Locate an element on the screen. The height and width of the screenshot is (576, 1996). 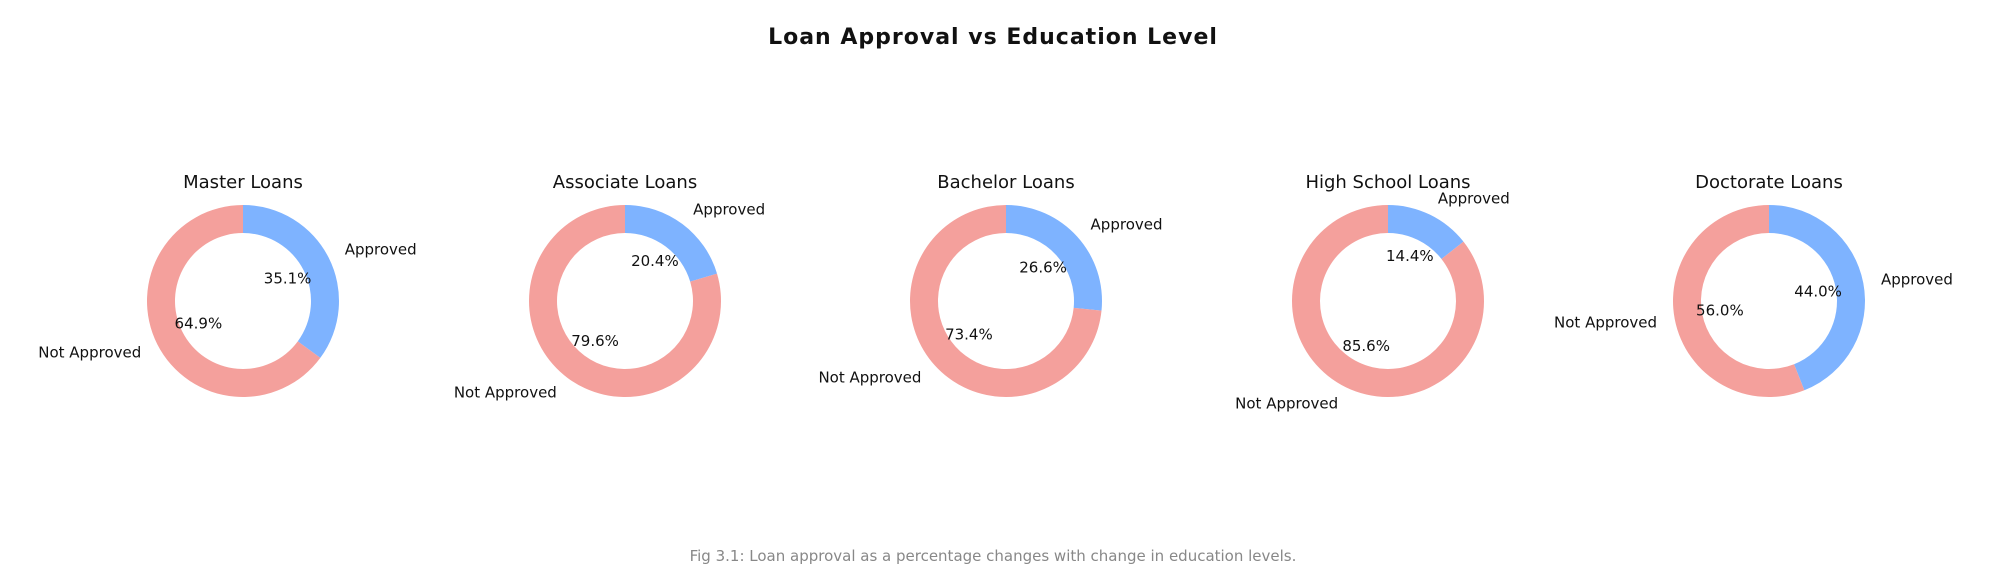
doctorate-loans-approved-slice is located at coordinates (1817, 298).